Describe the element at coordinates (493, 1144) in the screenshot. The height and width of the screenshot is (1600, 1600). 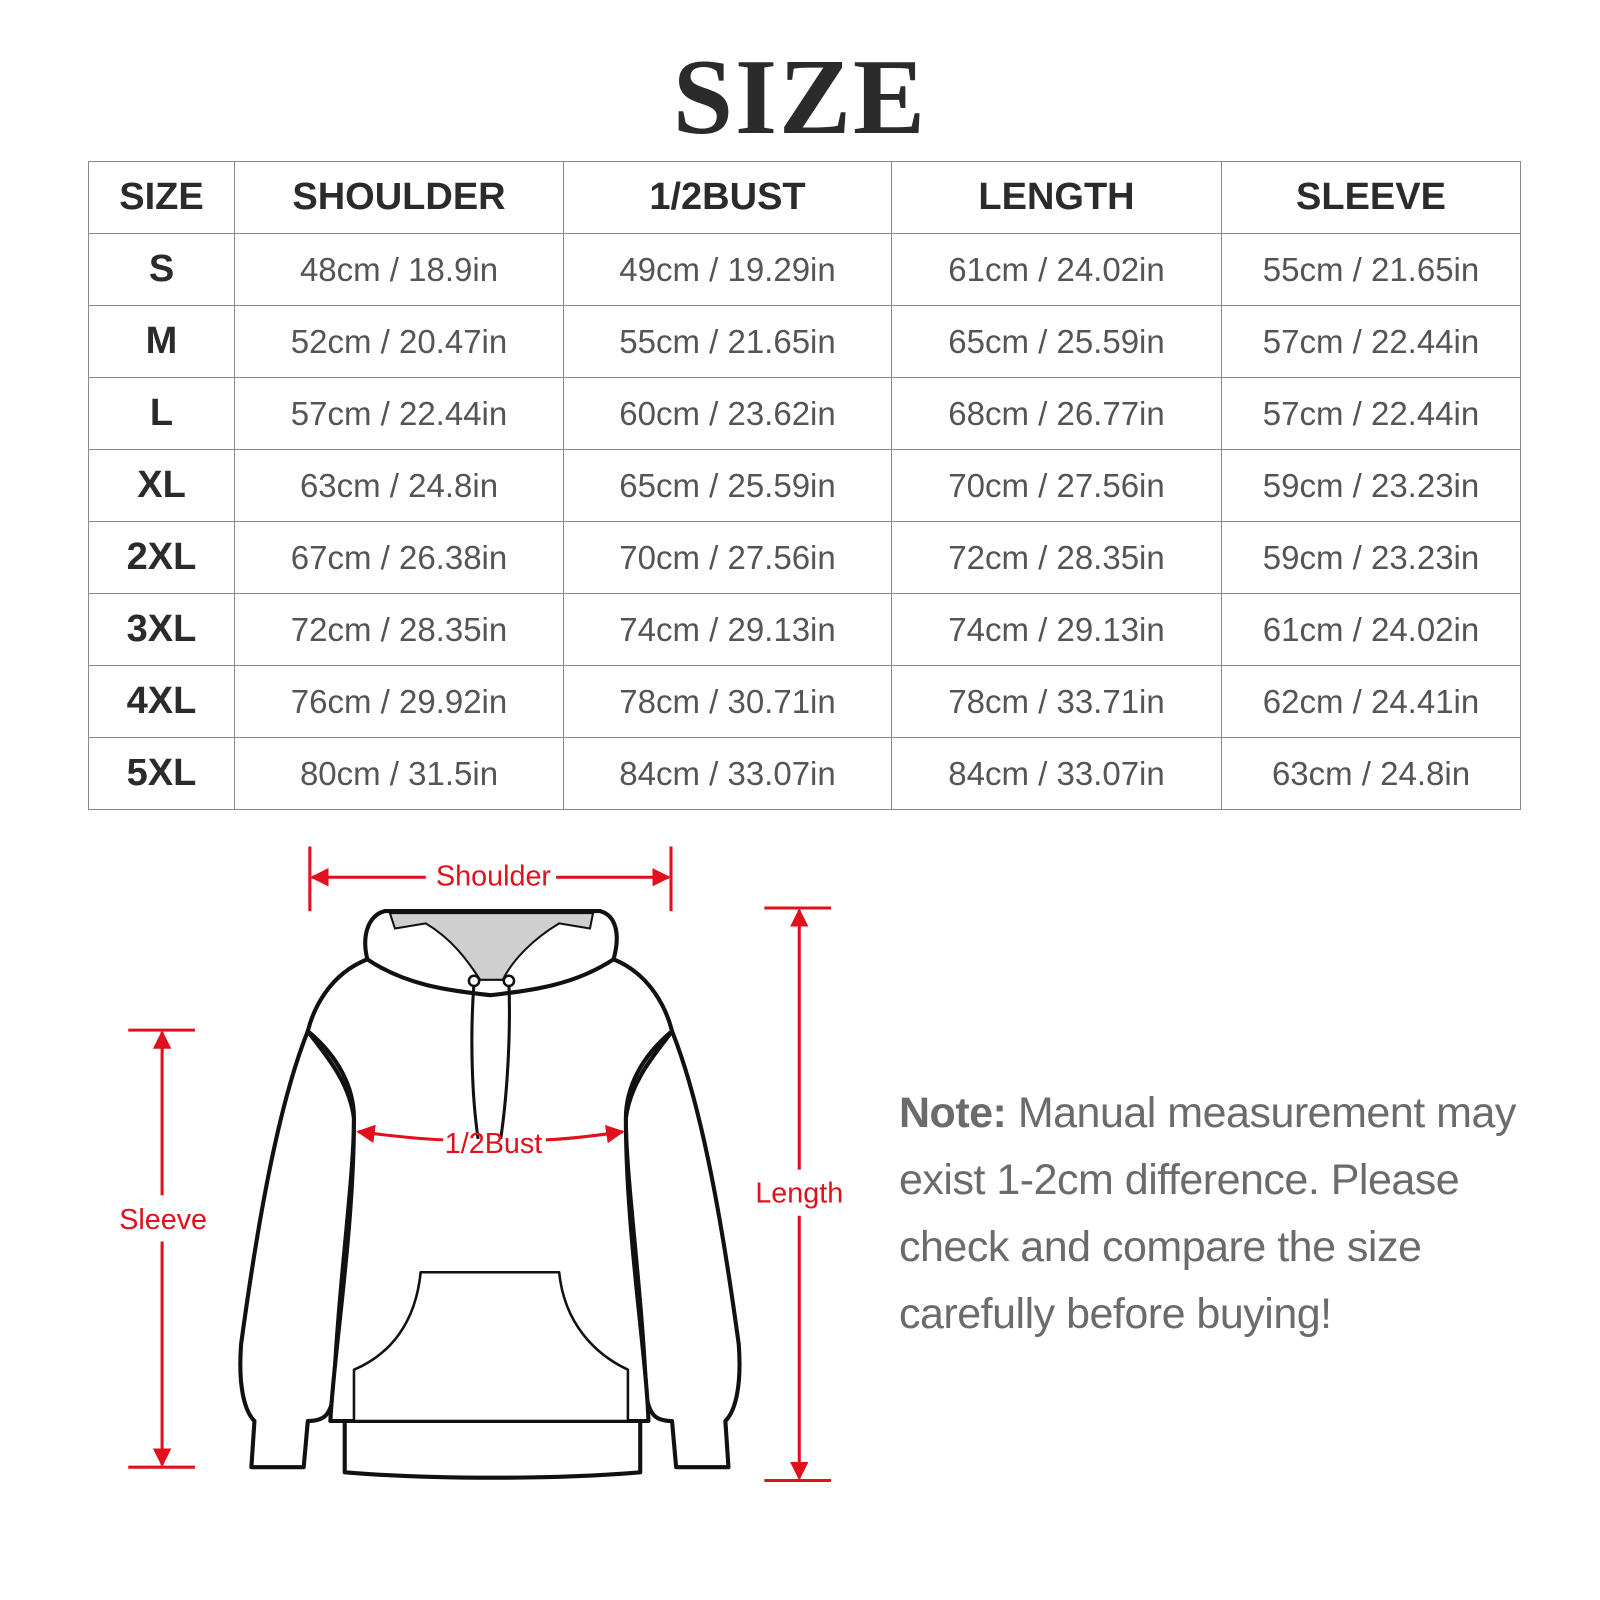
I see `bust-label: 1/2Bust` at that location.